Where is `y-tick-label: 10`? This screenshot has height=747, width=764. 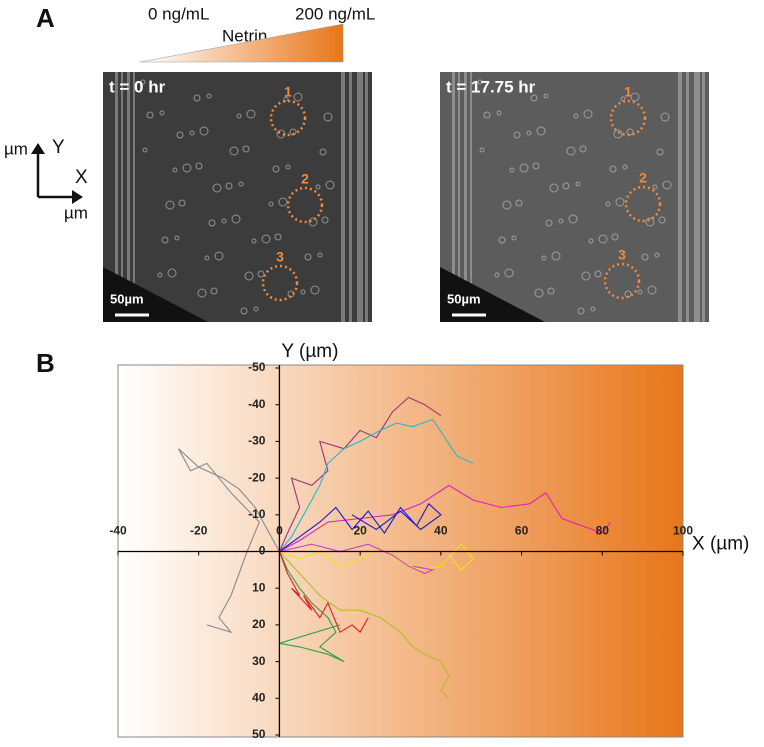
y-tick-label: 10 is located at coordinates (259, 587).